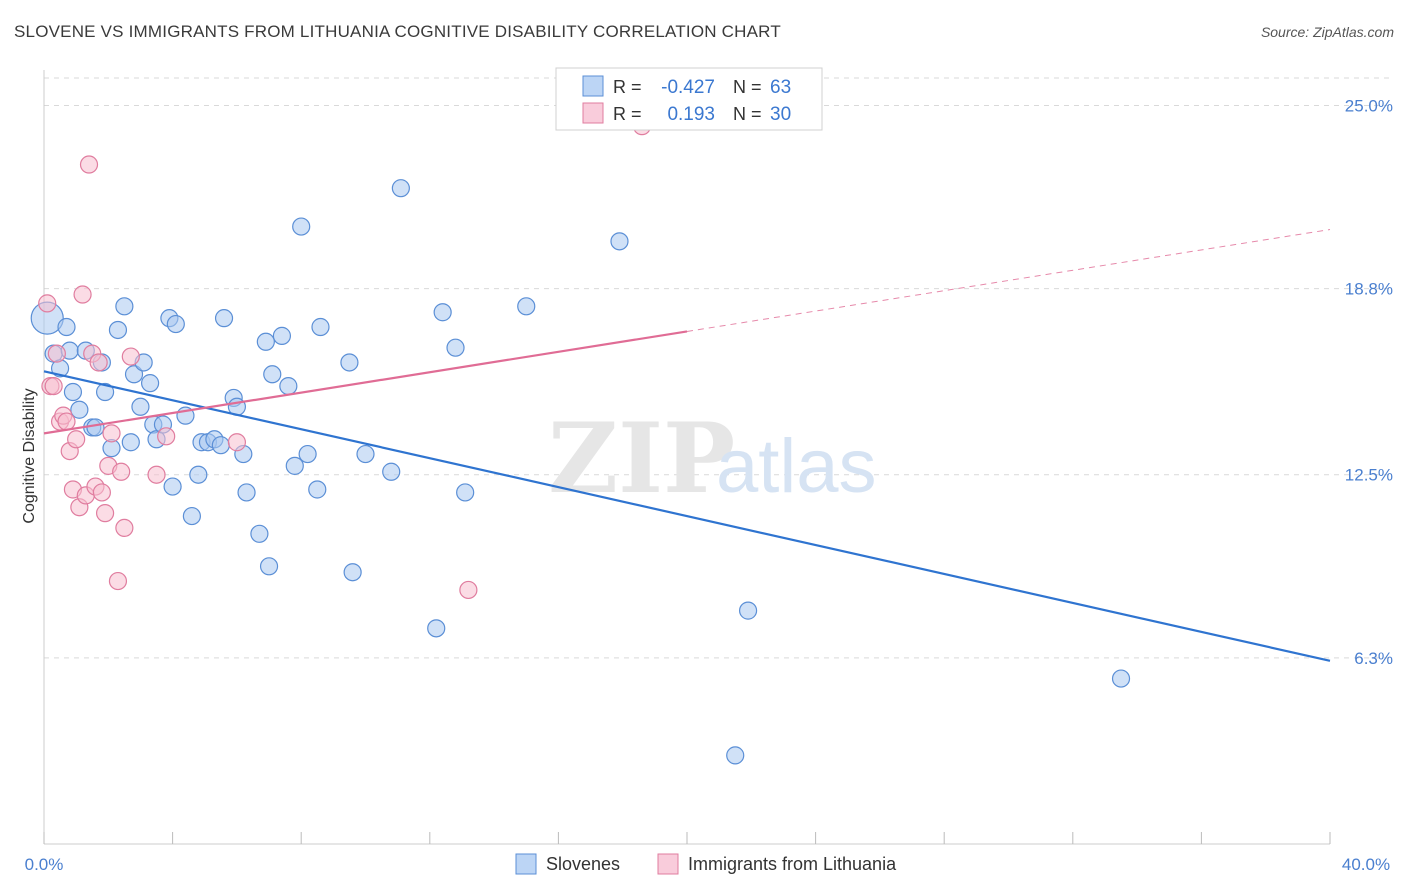  I want to click on stats-r-value-0: -0.427, so click(688, 87).